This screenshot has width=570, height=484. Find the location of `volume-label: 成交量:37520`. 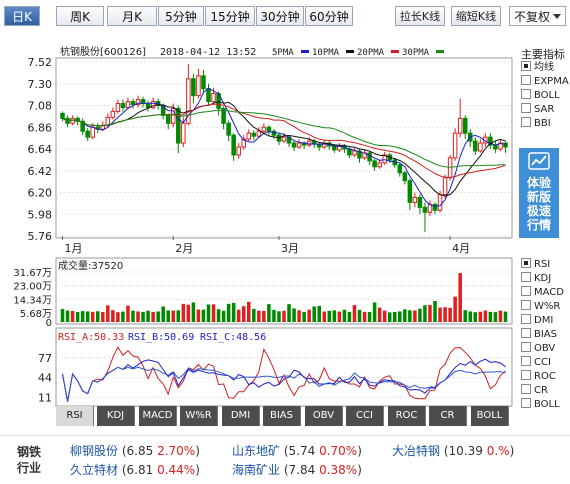

volume-label: 成交量:37520 is located at coordinates (90, 265).